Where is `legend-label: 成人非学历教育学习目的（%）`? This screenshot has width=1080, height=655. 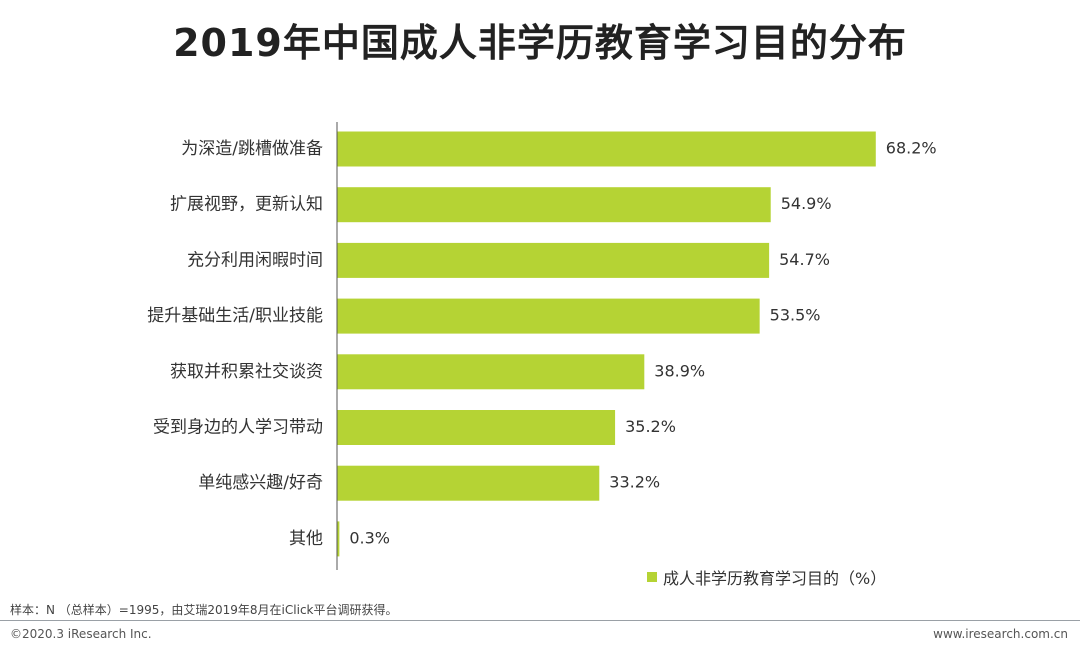
legend-label: 成人非学历教育学习目的（%） is located at coordinates (775, 578).